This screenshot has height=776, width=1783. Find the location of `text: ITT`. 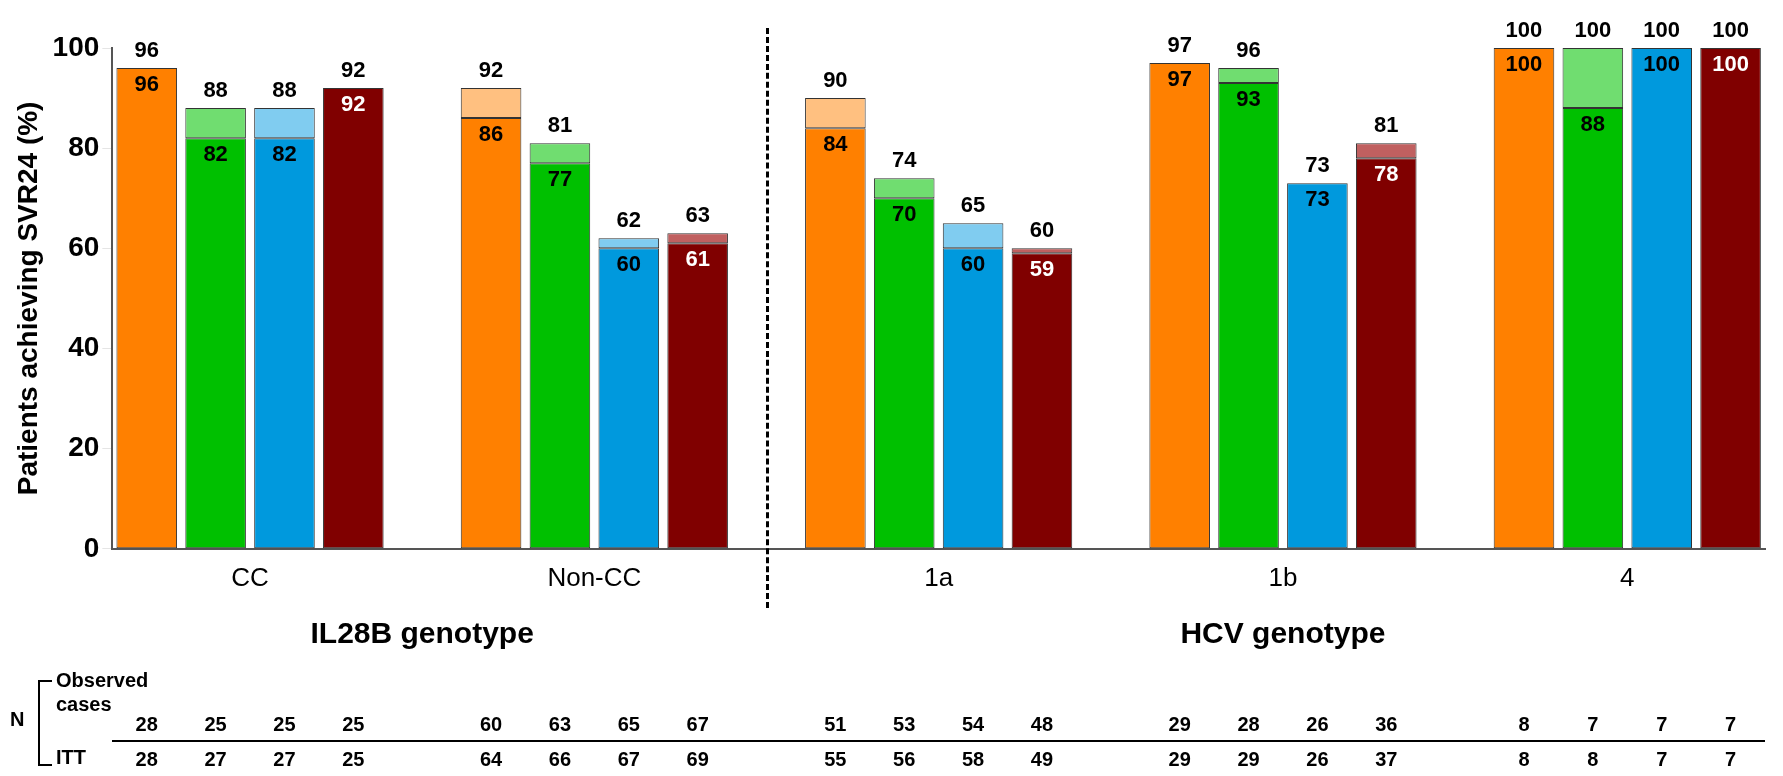

text: ITT is located at coordinates (71, 757).